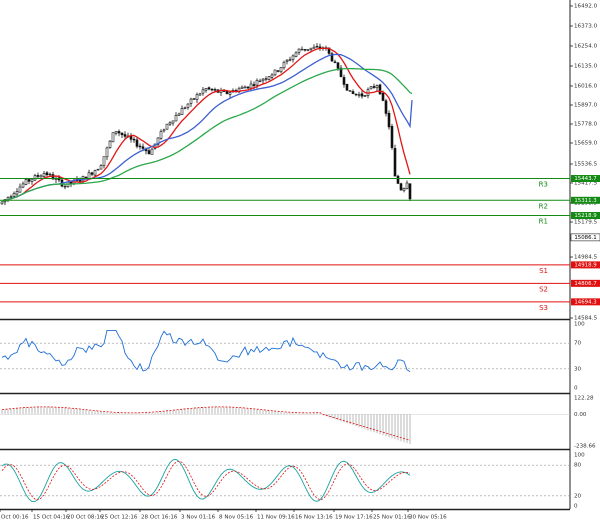 The height and width of the screenshot is (523, 600). Describe the element at coordinates (578, 369) in the screenshot. I see `osc1-axis-tick-label: 30` at that location.